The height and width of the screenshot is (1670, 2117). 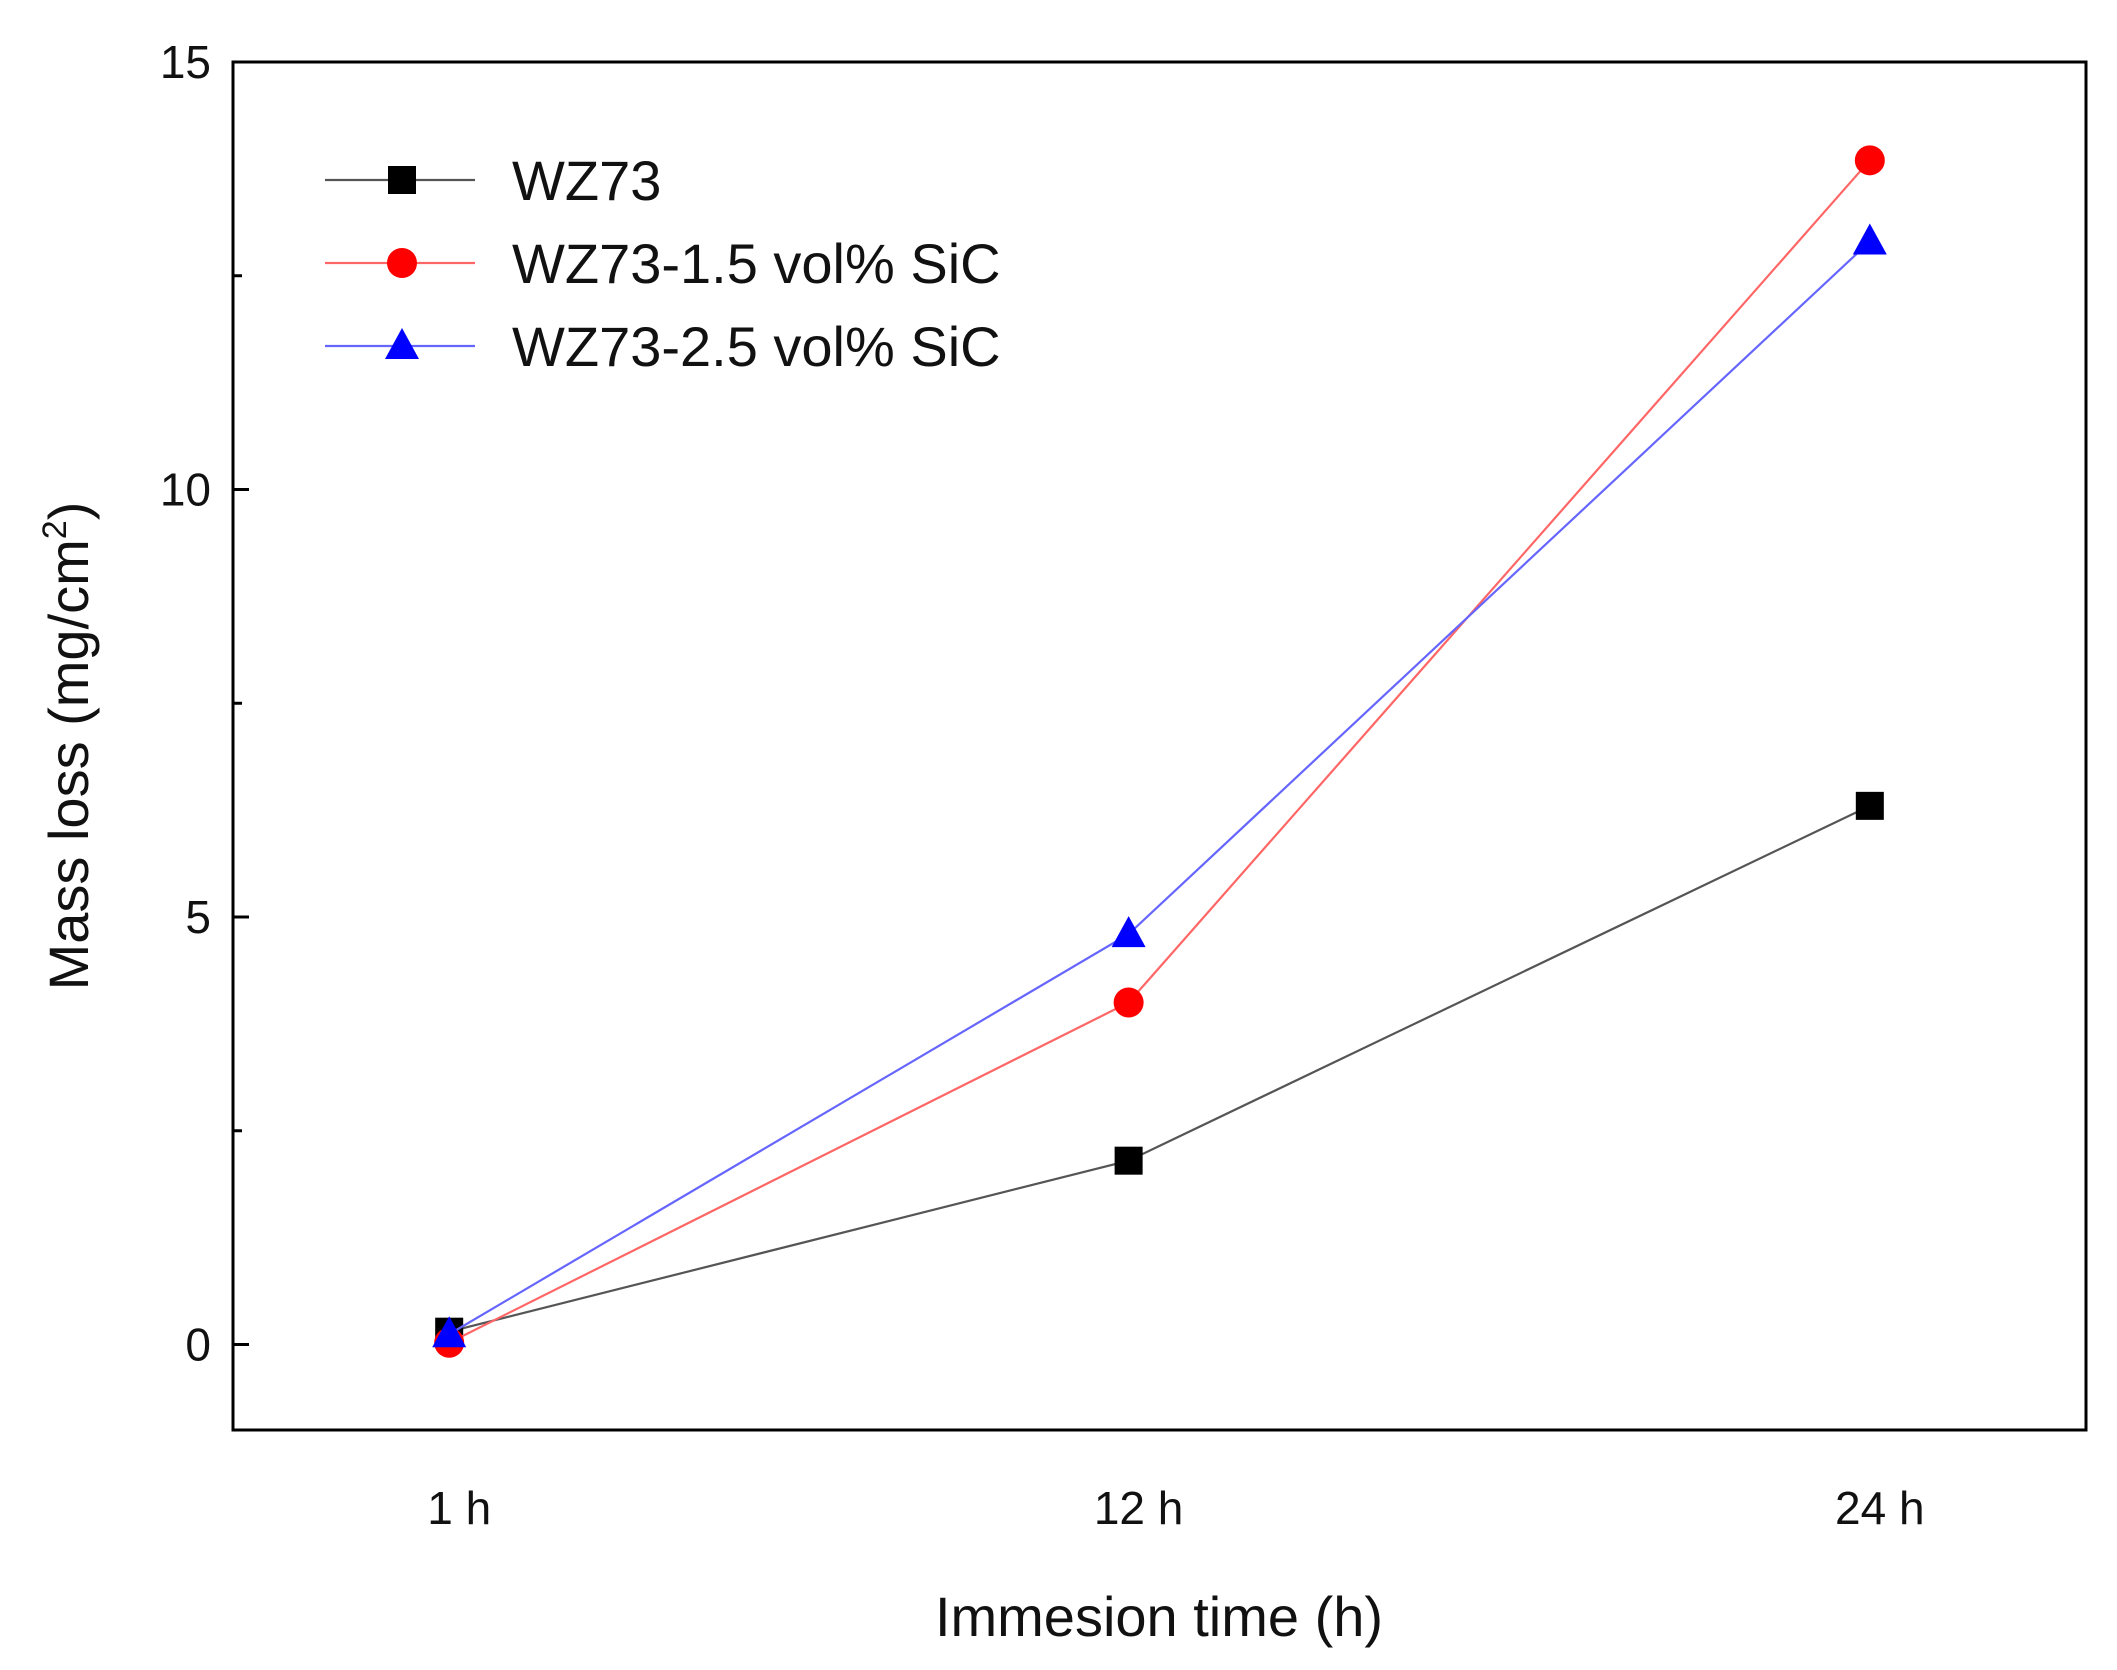 I want to click on x-tick-label: 24 h, so click(x=1880, y=1508).